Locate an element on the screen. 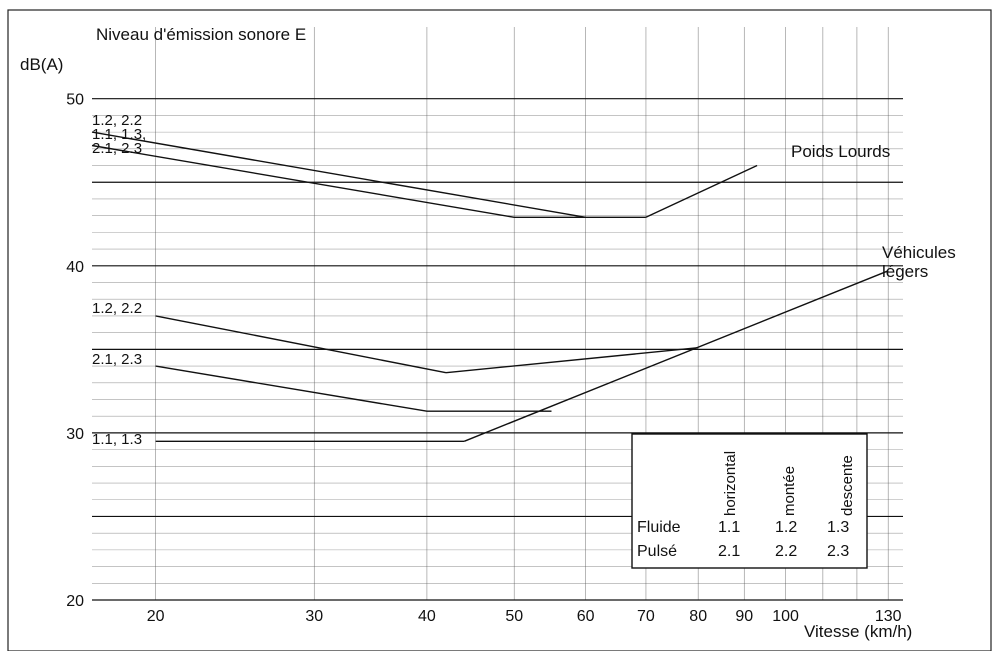 Image resolution: width=999 pixels, height=651 pixels. legend-col-montee: montée is located at coordinates (789, 491).